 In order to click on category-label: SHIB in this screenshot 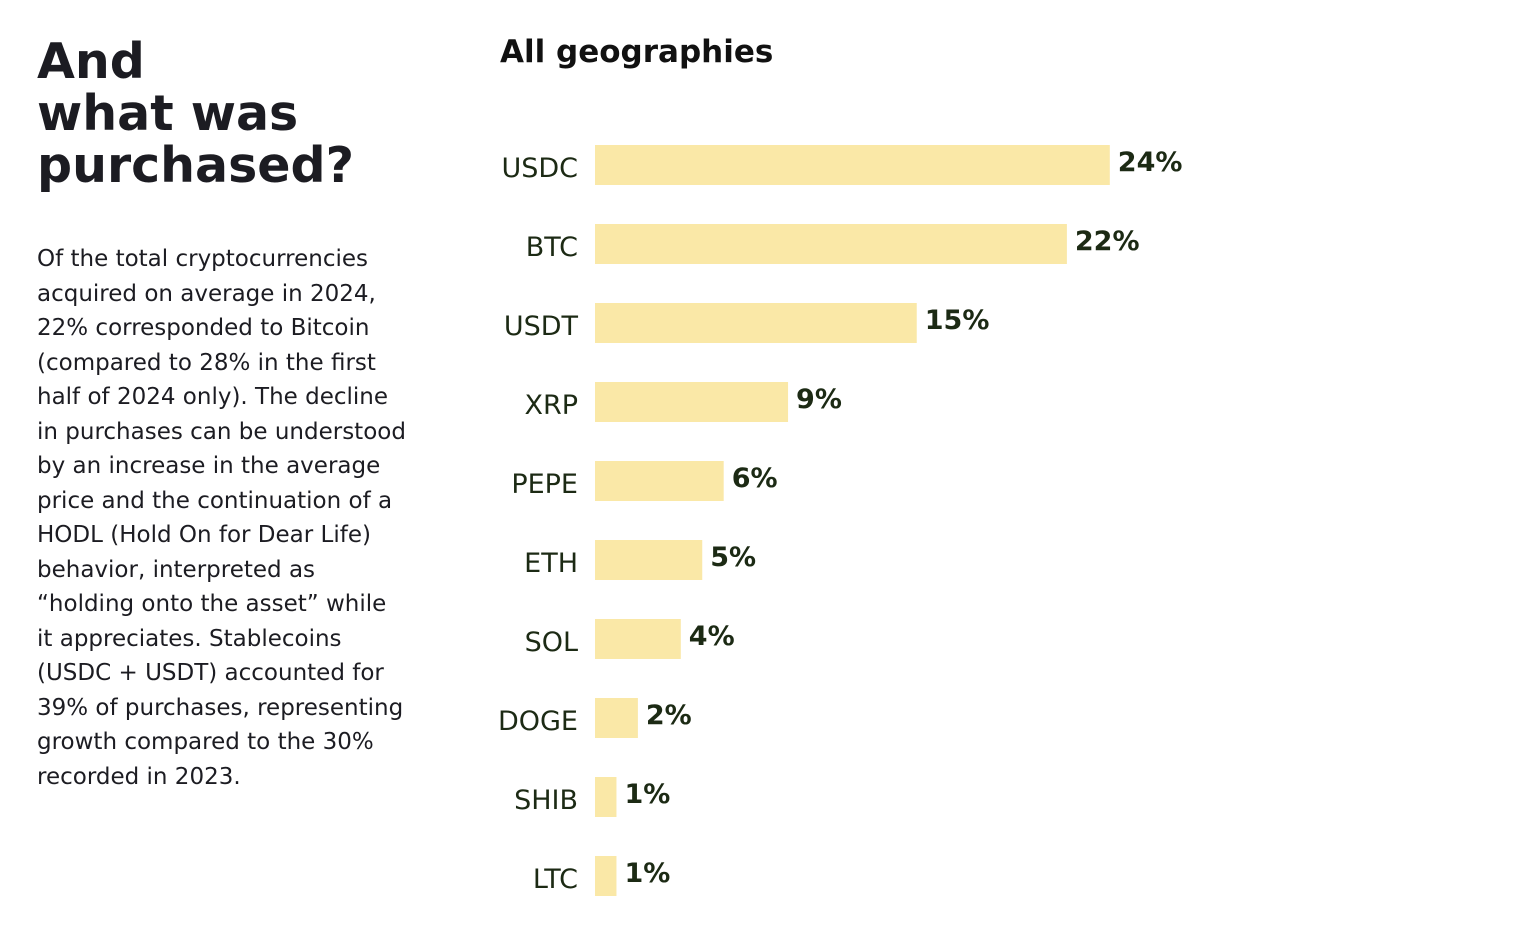, I will do `click(546, 800)`.